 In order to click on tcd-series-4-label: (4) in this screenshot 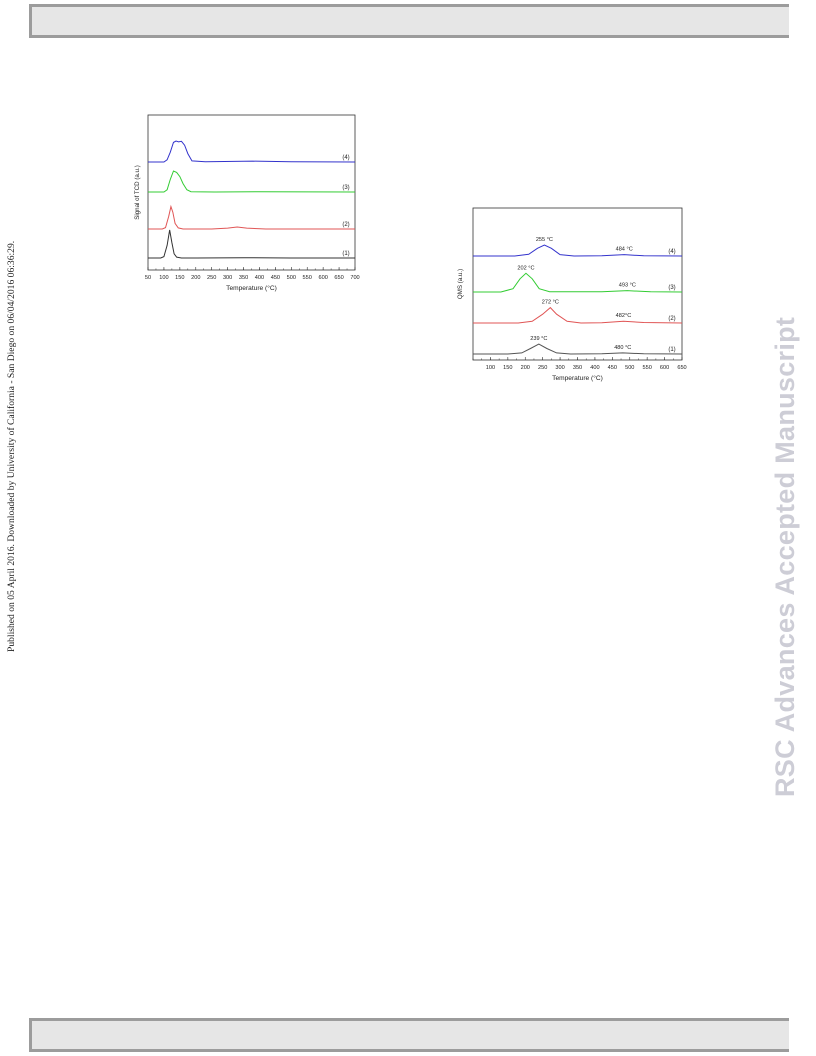, I will do `click(345, 158)`.